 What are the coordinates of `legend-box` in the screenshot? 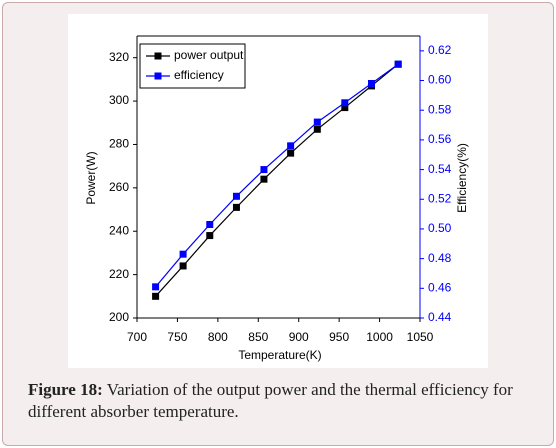 It's located at (192, 66).